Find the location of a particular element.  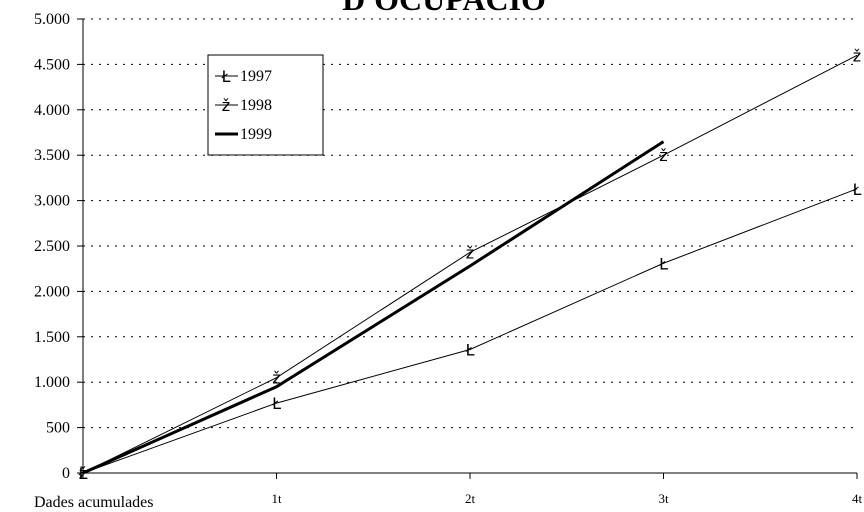

y-tick-label: 4.500 is located at coordinates (52, 64).